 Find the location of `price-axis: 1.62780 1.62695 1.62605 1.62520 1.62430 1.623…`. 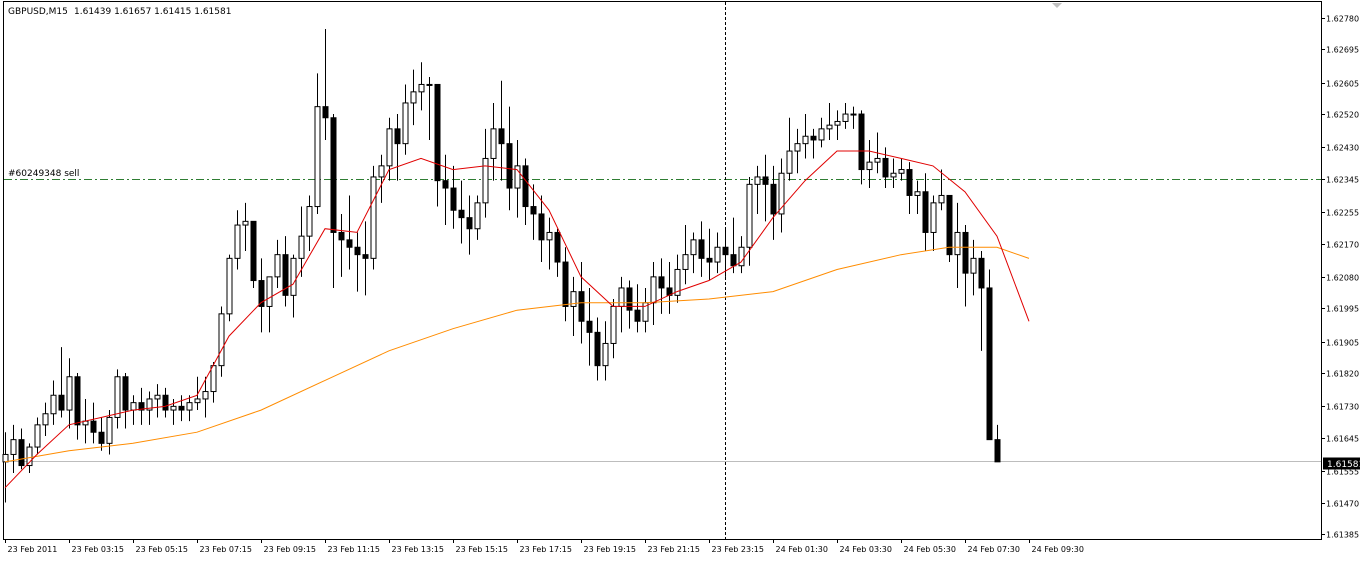

price-axis: 1.62780 1.62695 1.62605 1.62520 1.62430 1.623… is located at coordinates (1340, 277).